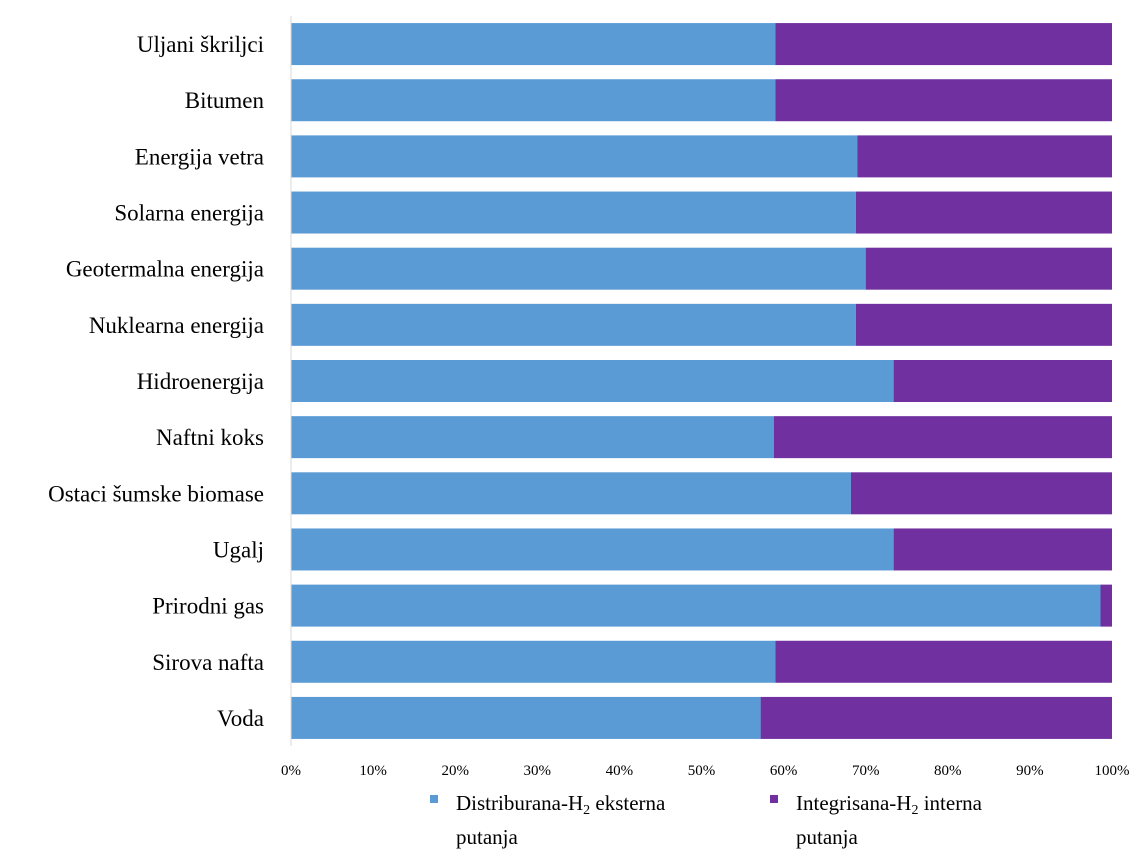  I want to click on x-tick-label: 10%, so click(373, 771).